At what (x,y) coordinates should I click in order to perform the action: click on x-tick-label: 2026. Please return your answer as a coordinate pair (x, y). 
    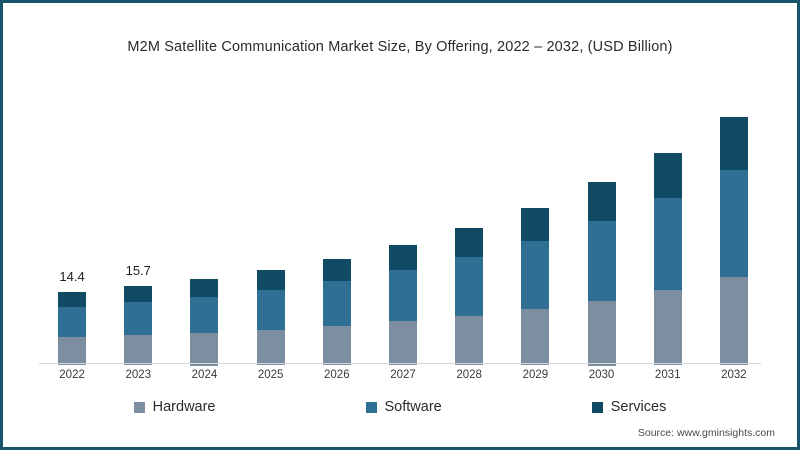
    Looking at the image, I should click on (337, 375).